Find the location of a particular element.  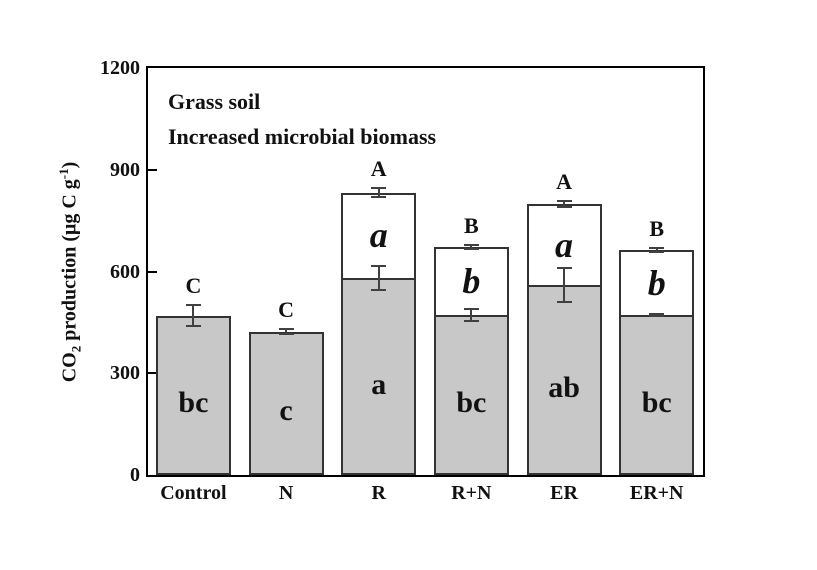

significance-letter-gray: ab is located at coordinates (564, 388).